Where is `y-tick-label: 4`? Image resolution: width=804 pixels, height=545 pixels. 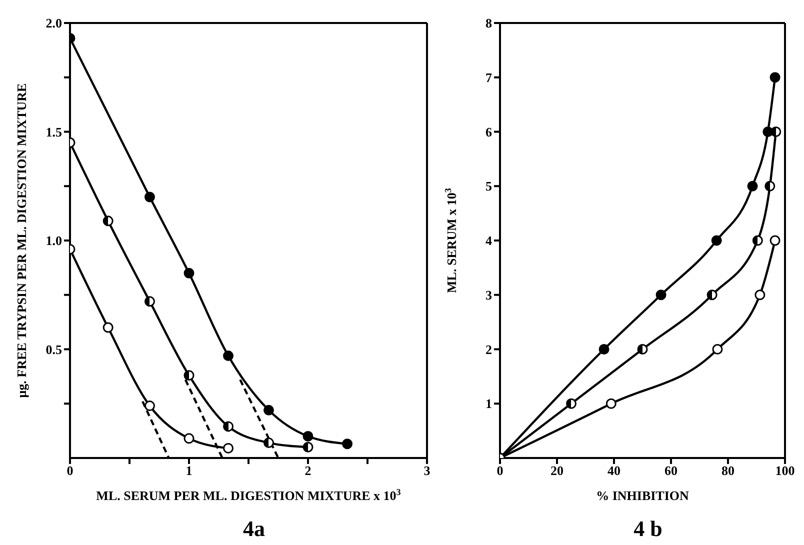
y-tick-label: 4 is located at coordinates (489, 240).